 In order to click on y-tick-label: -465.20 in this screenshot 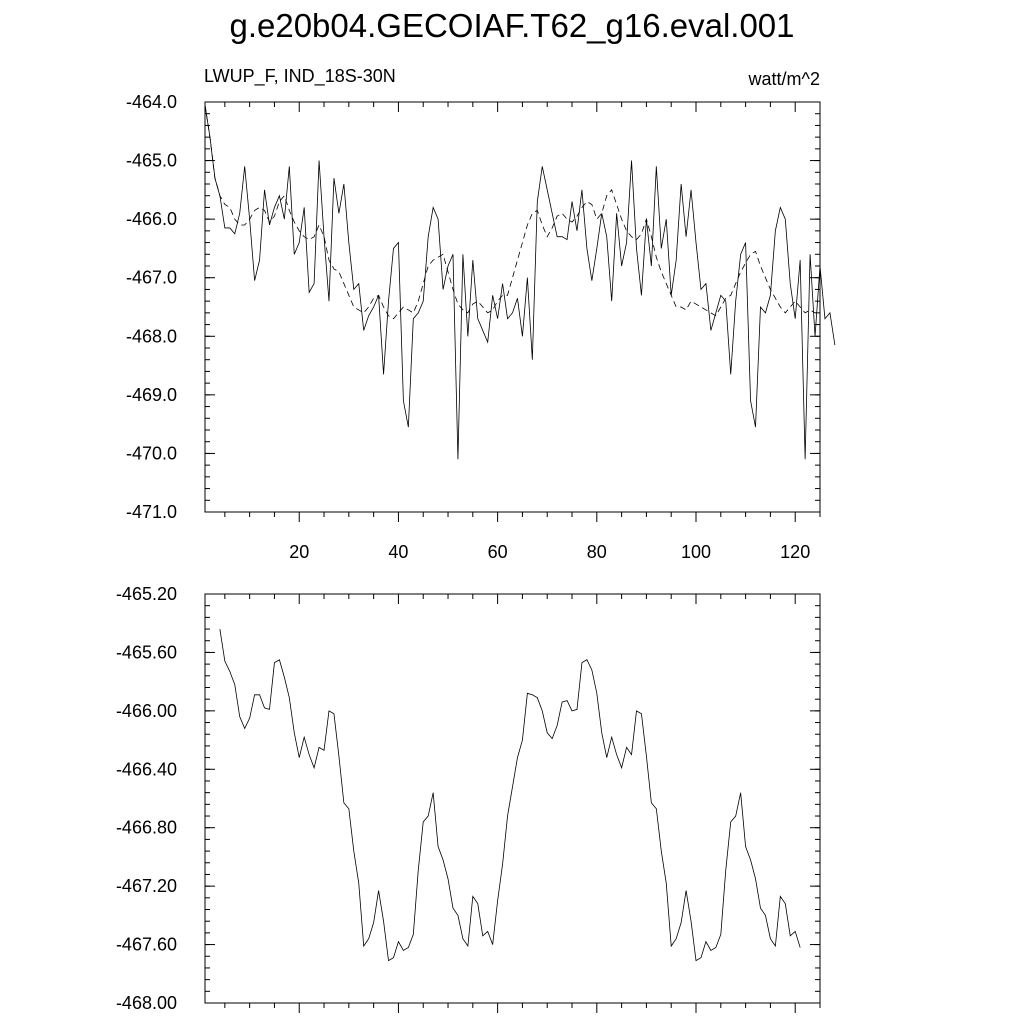, I will do `click(146, 594)`.